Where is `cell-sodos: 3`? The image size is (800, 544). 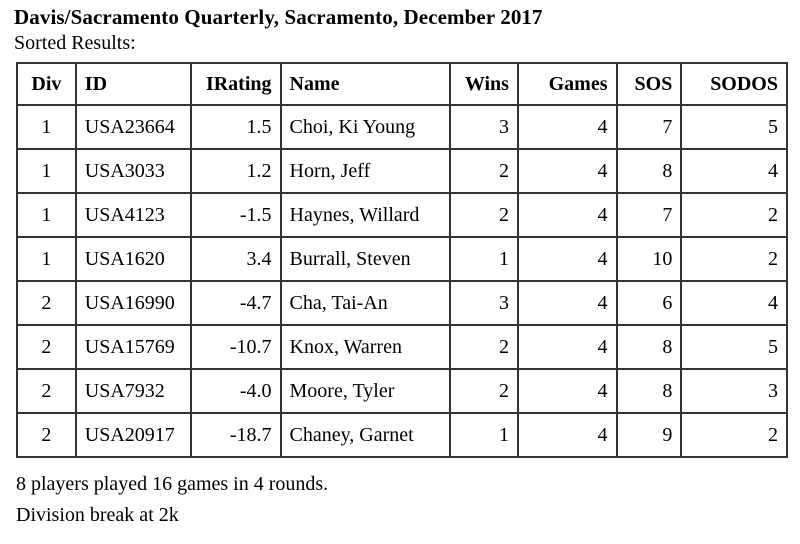
cell-sodos: 3 is located at coordinates (734, 391).